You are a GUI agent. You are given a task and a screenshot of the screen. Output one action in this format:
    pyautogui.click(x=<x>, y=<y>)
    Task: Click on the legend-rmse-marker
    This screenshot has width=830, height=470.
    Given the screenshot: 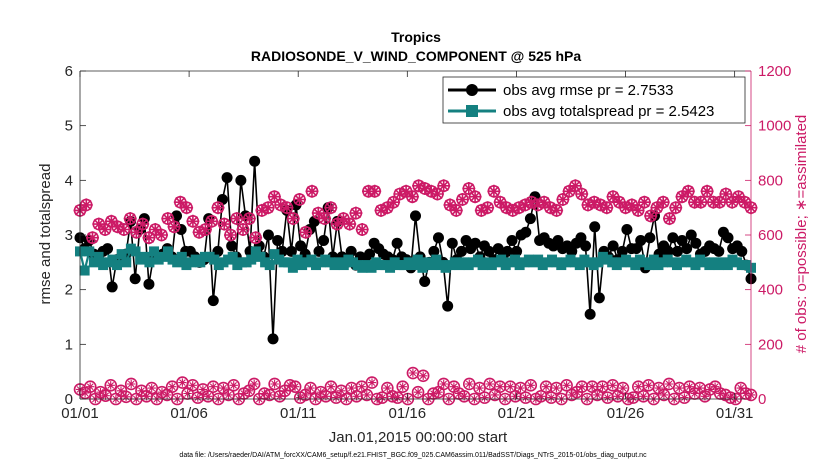 What is the action you would take?
    pyautogui.click(x=472, y=90)
    